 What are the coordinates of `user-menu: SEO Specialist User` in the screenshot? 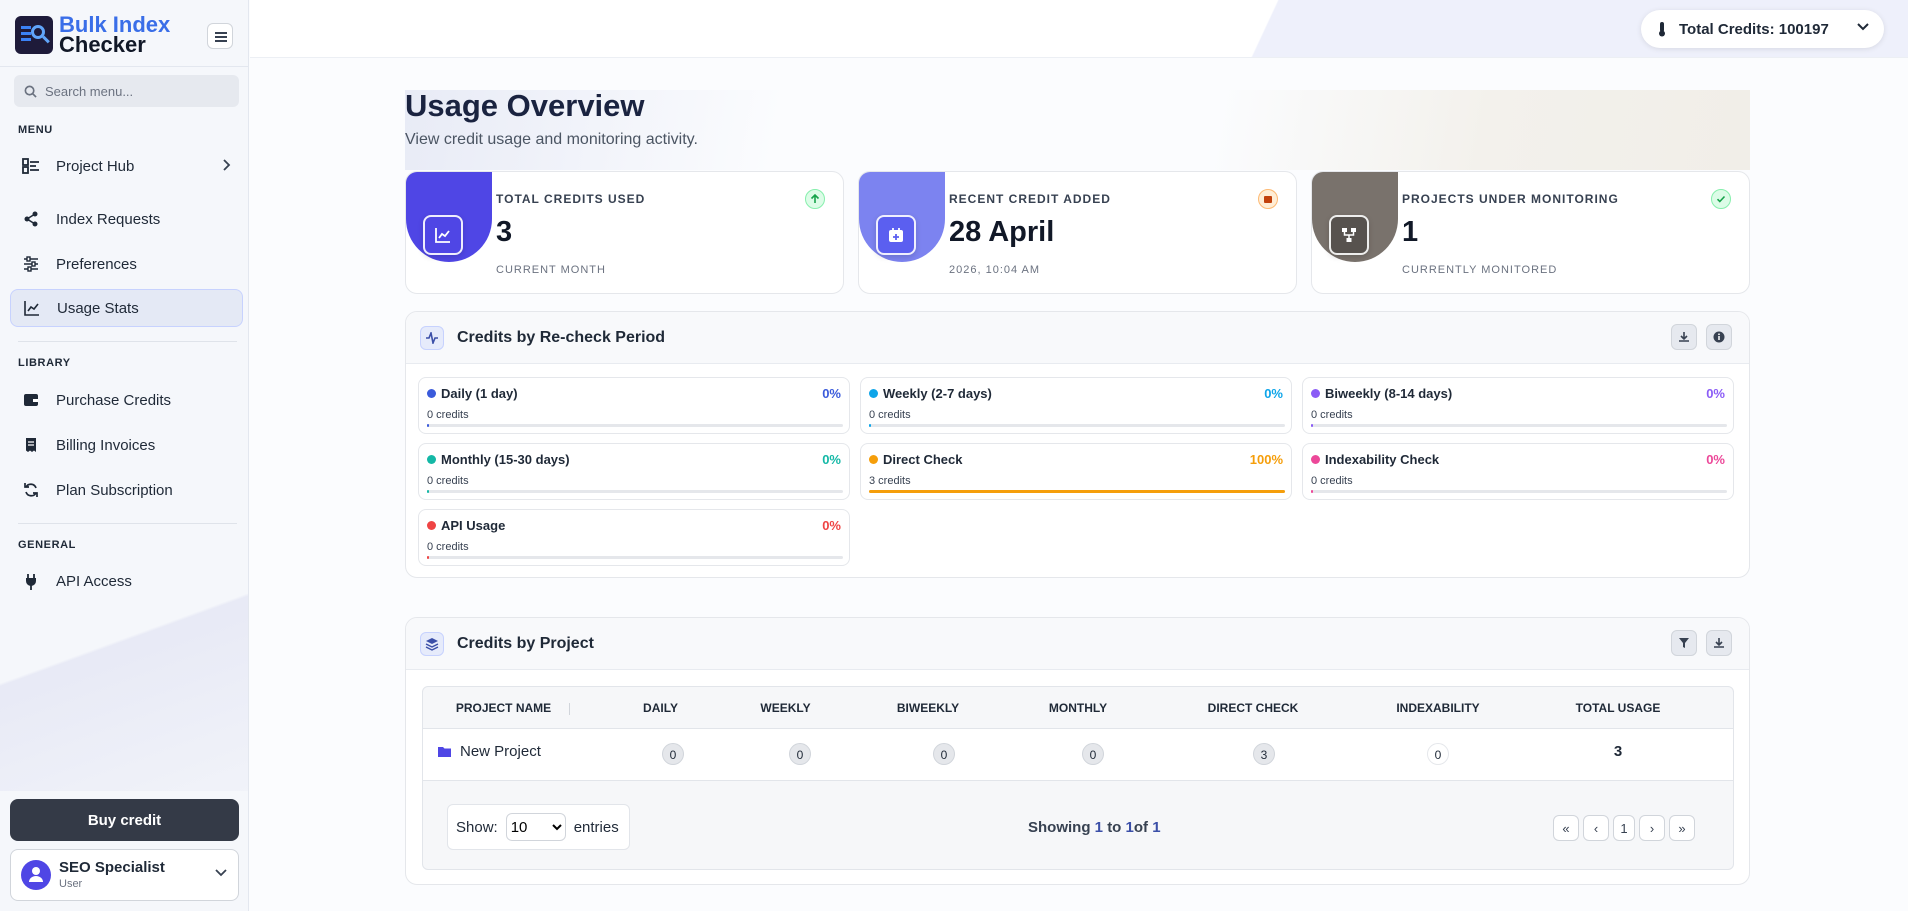 It's located at (124, 875).